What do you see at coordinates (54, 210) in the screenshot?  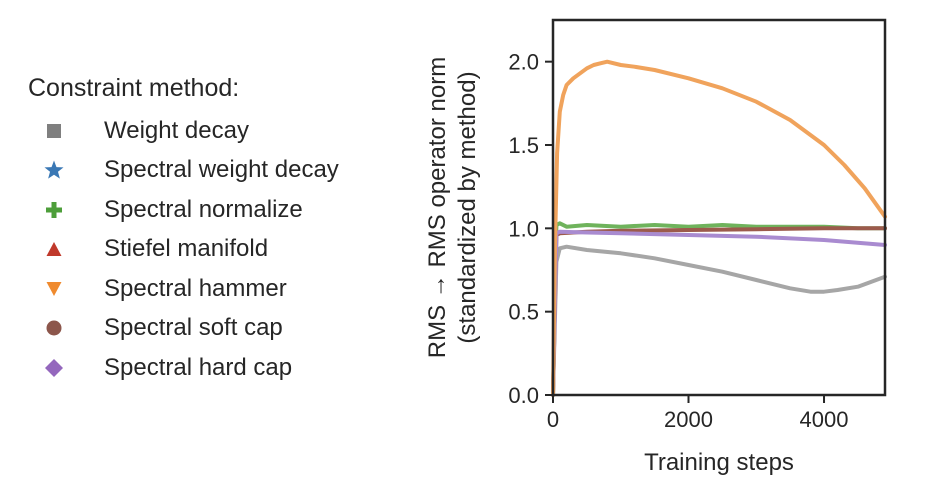 I see `plus-marker-icon` at bounding box center [54, 210].